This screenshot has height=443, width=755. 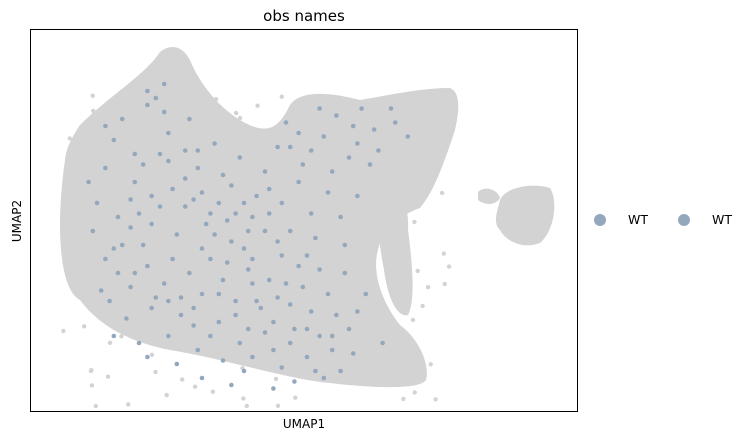 I want to click on legend-marker, so click(x=600, y=219).